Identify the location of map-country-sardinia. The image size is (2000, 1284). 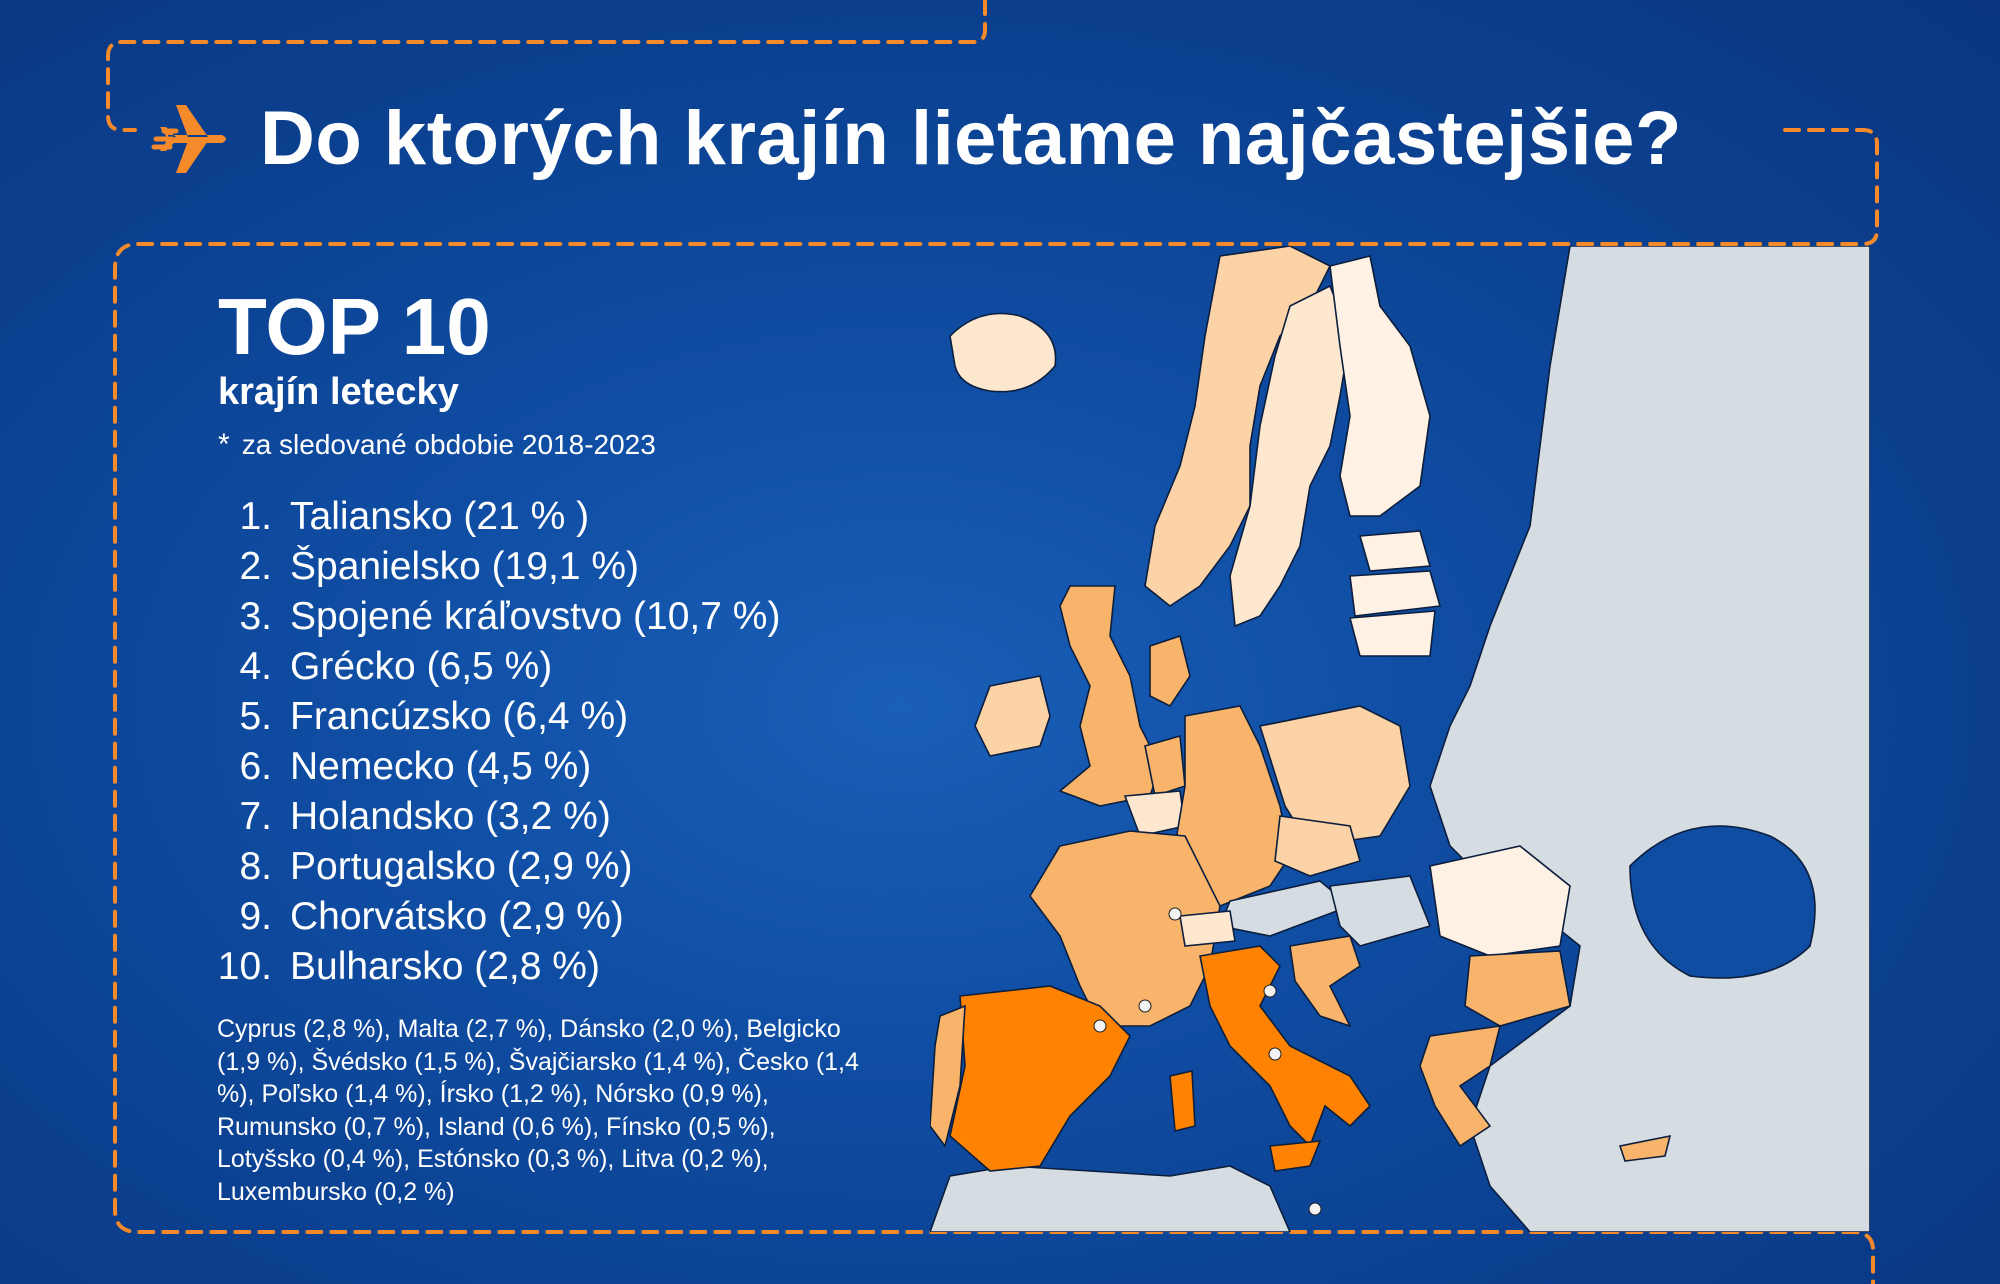
(1182, 1101).